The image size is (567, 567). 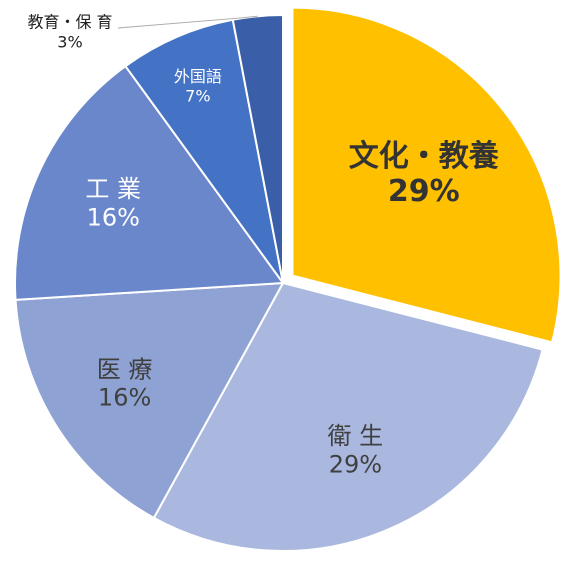 I want to click on slice-value-label: 3%, so click(x=69, y=41).